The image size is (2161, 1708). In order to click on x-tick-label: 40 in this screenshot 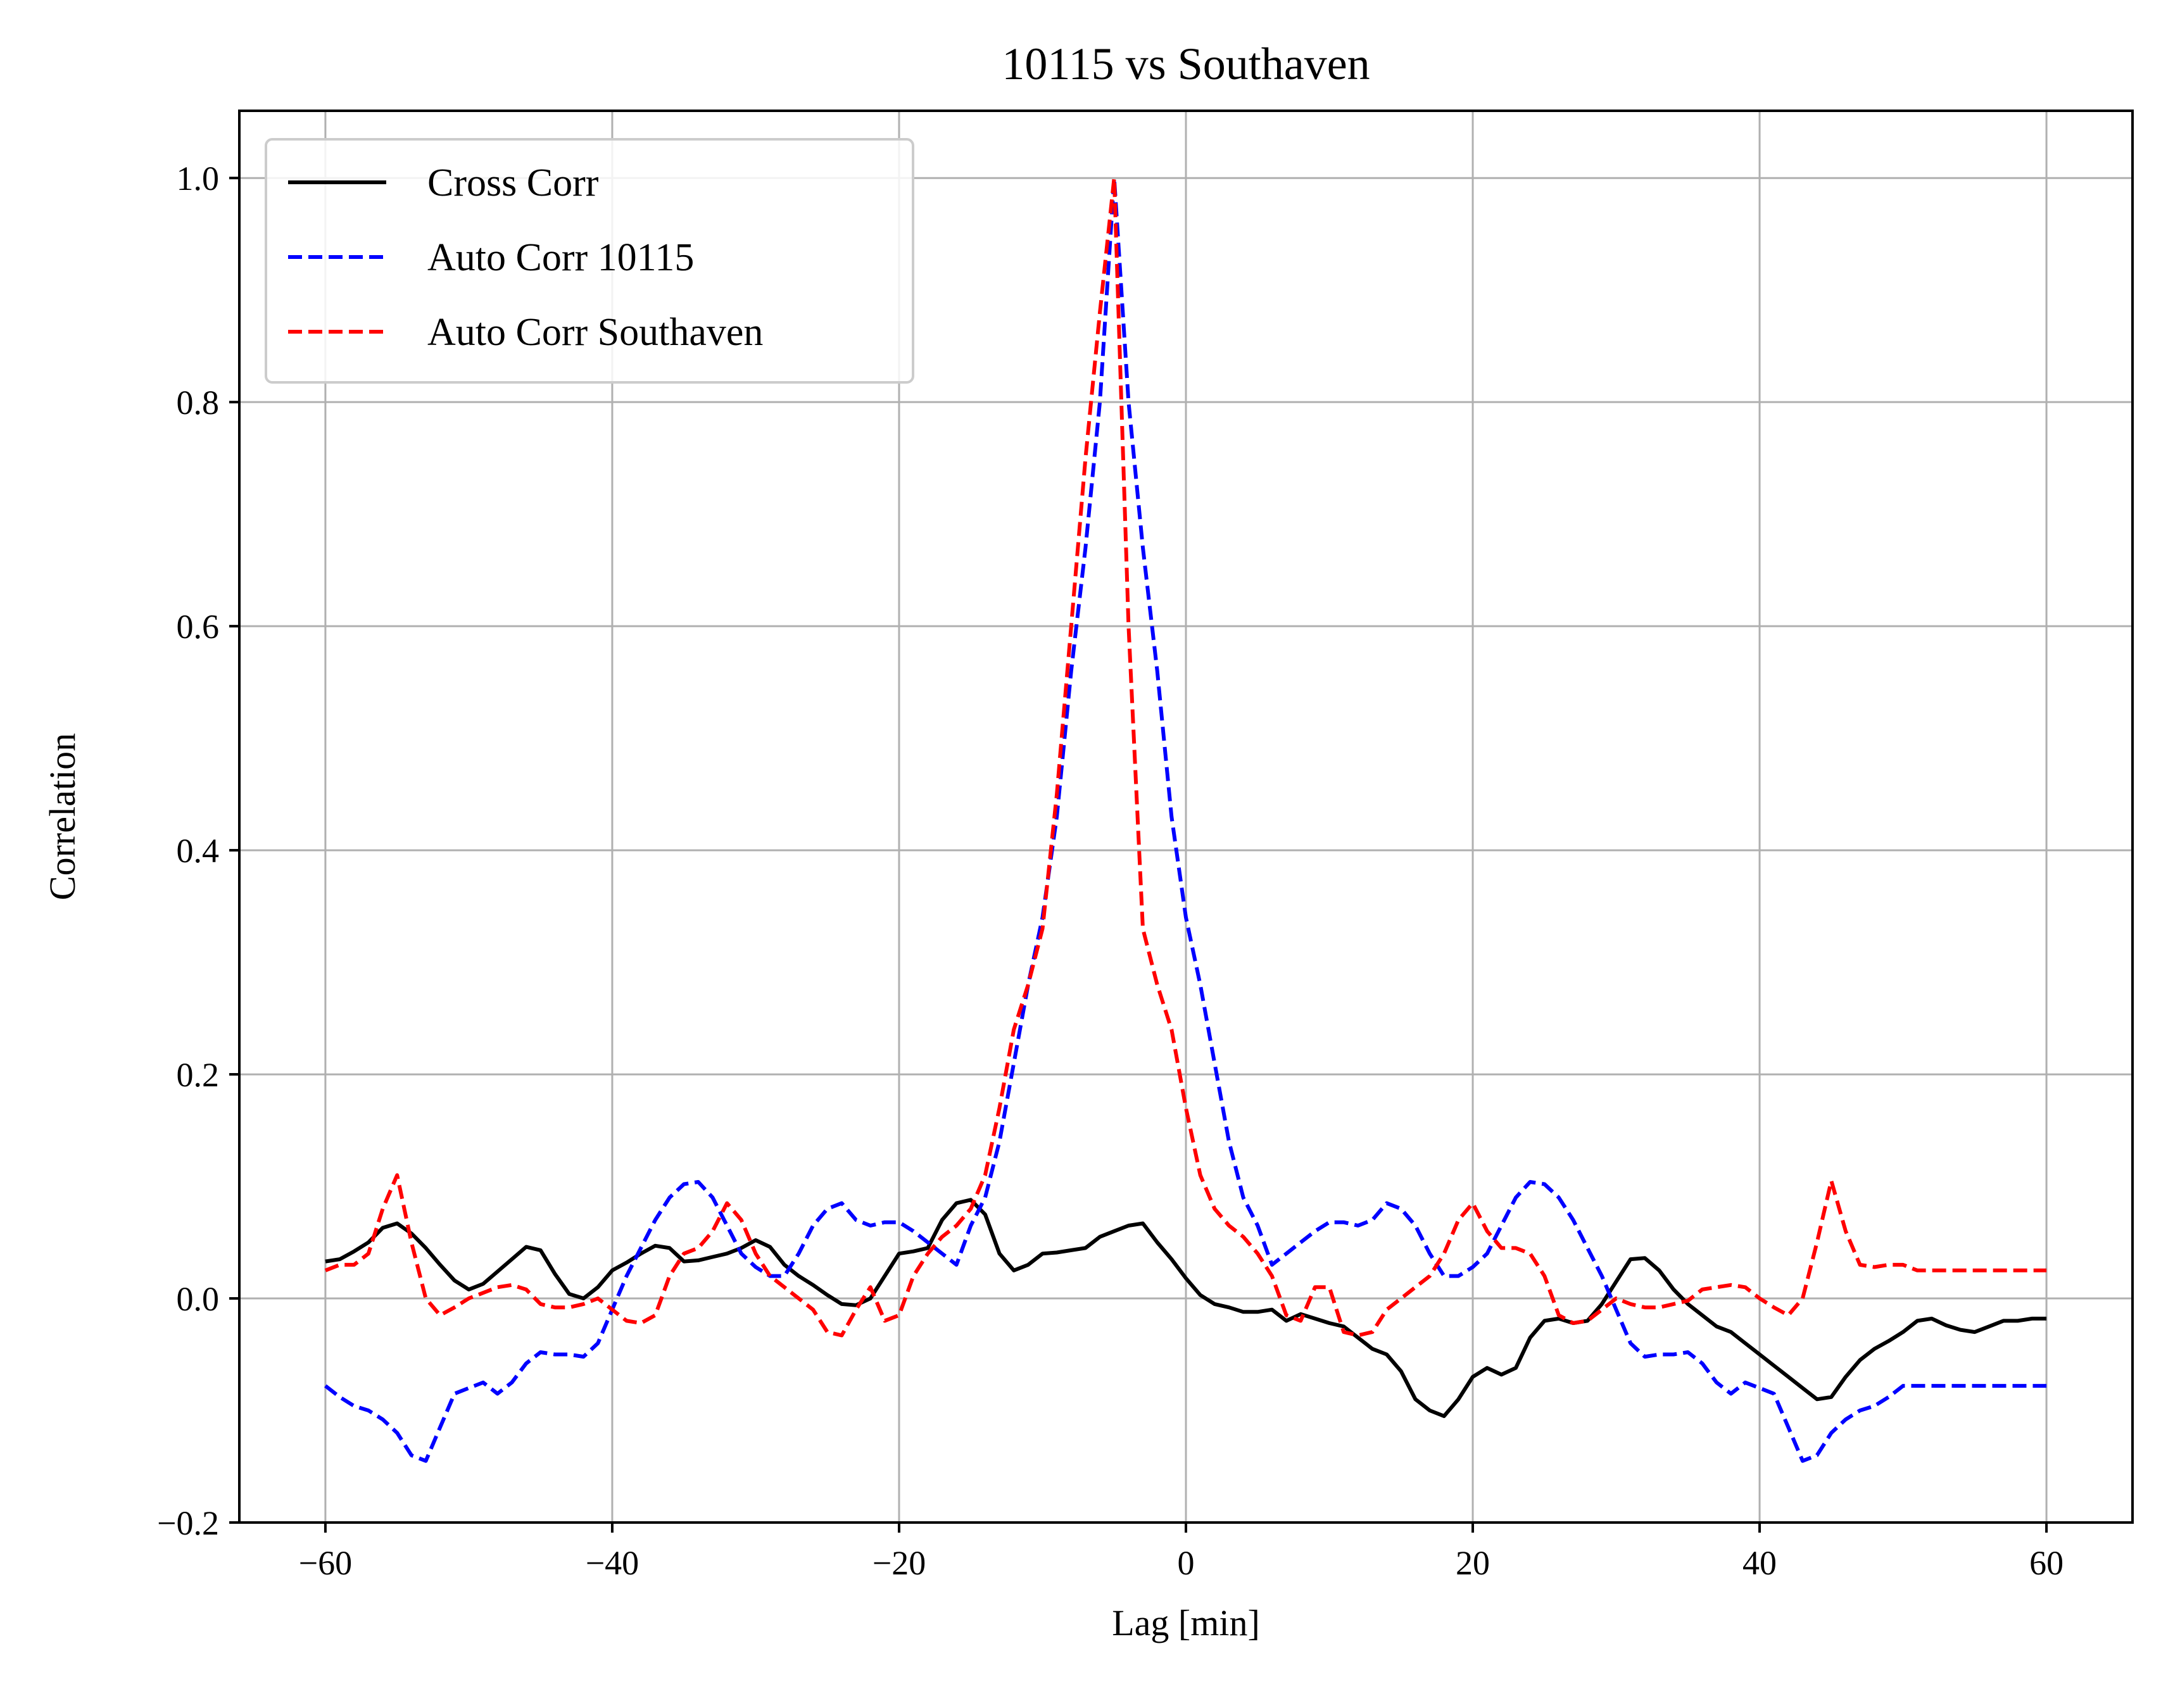, I will do `click(1759, 1563)`.